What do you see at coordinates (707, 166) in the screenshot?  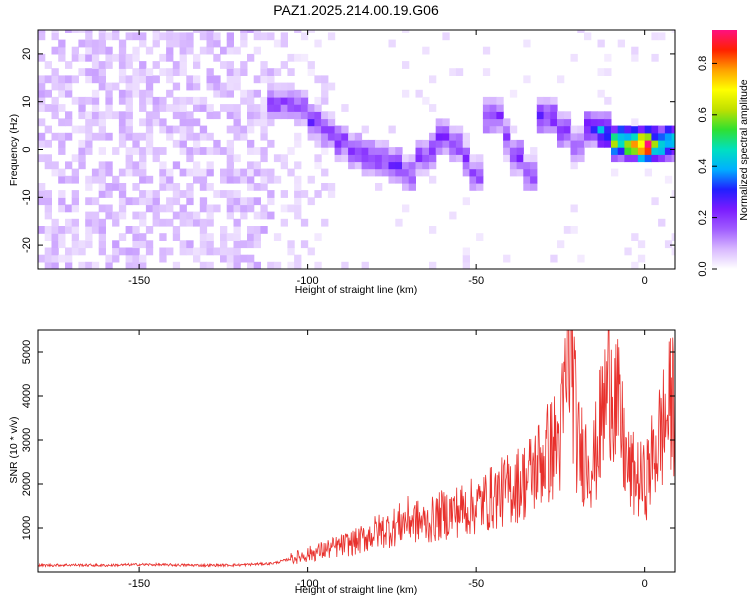 I see `colorbar-ticks: 0.0 0.2 0.4 0.6 0.8` at bounding box center [707, 166].